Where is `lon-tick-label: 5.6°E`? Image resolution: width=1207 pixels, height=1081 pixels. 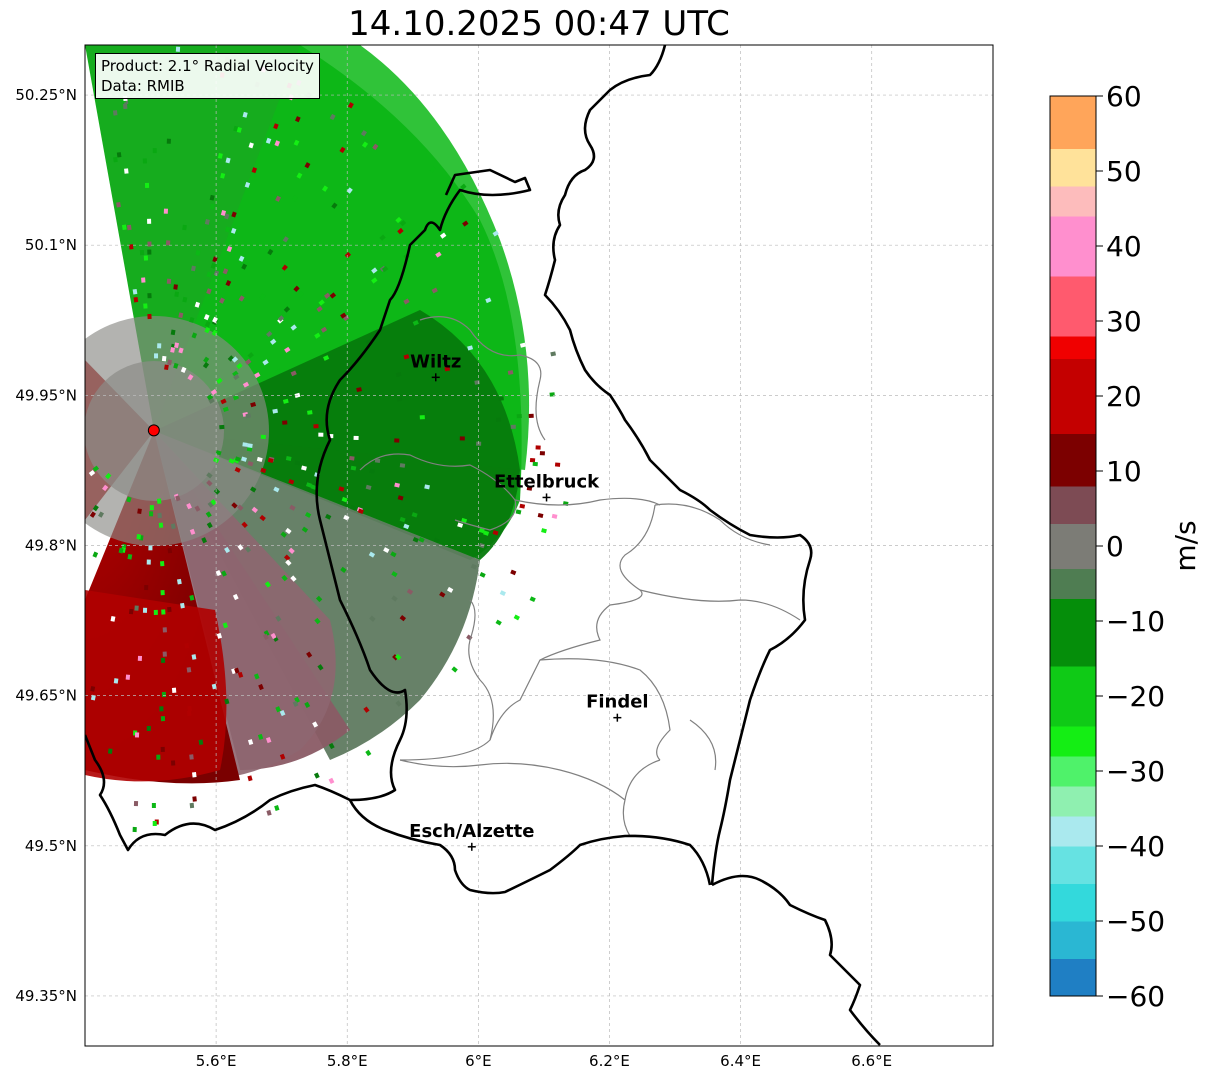 lon-tick-label: 5.6°E is located at coordinates (216, 1061).